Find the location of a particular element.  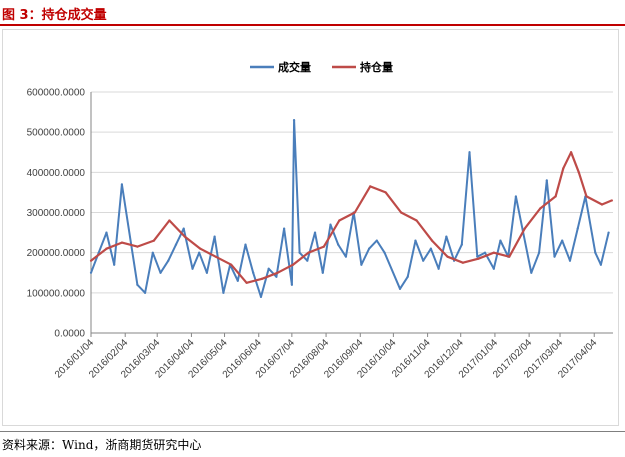

y-tick-label: 0.0000 is located at coordinates (69, 334).